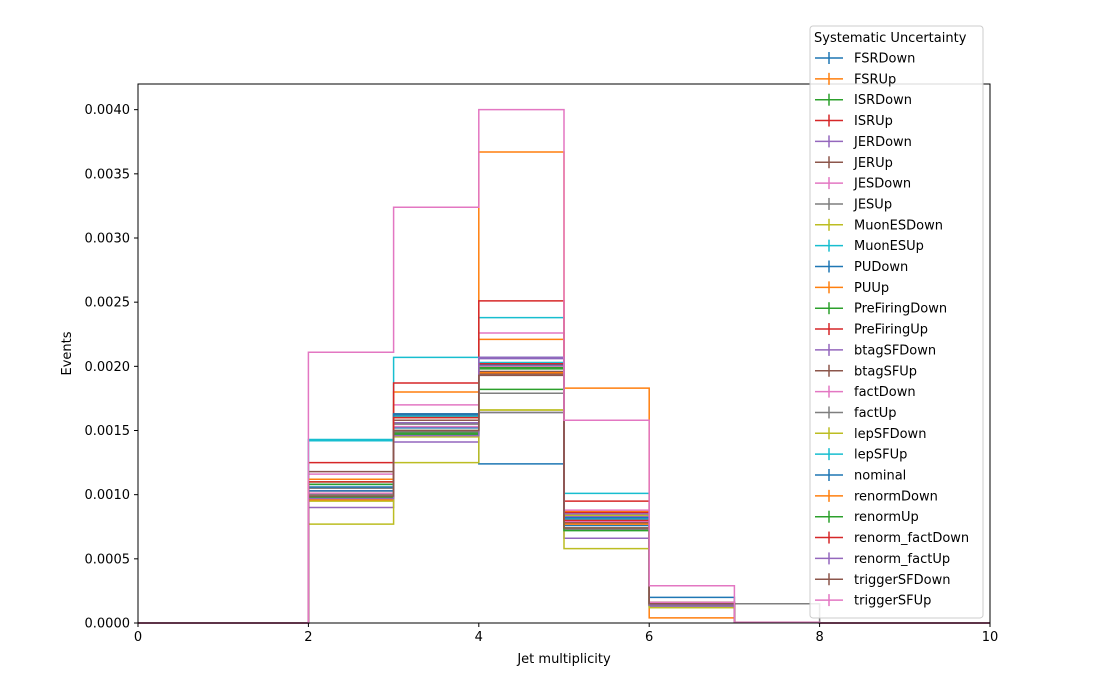 This screenshot has height=700, width=1100. Describe the element at coordinates (873, 163) in the screenshot. I see `legend-label: JERUp` at that location.